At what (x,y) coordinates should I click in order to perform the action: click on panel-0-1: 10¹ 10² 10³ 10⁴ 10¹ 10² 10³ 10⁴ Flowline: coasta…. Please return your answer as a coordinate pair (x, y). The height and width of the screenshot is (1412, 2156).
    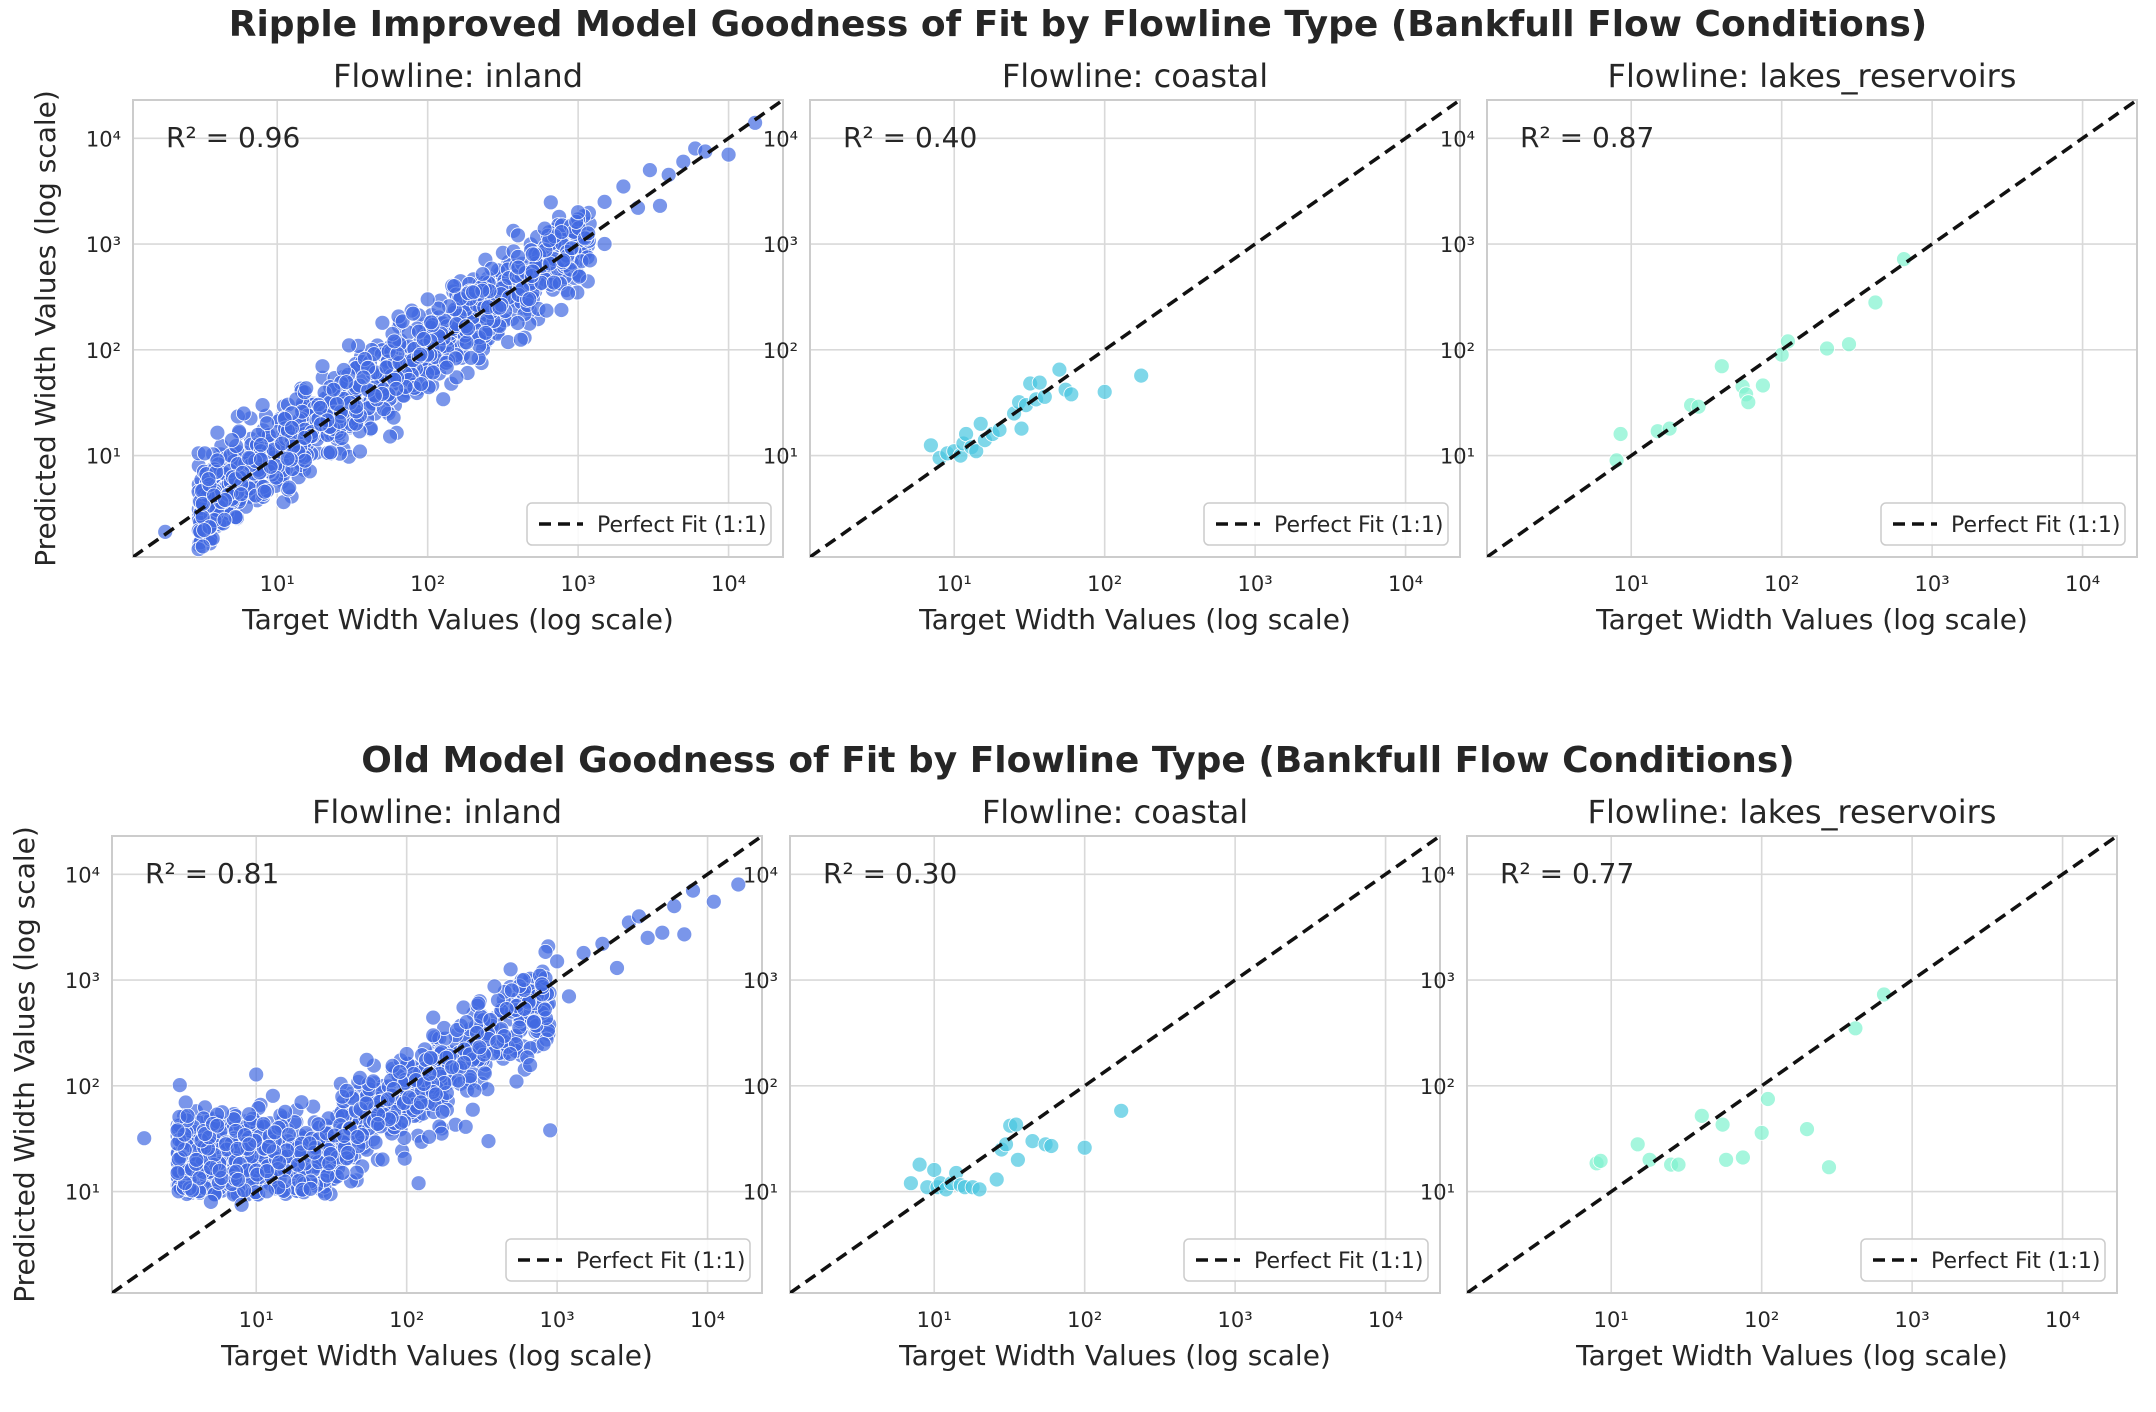
    Looking at the image, I should click on (1112, 346).